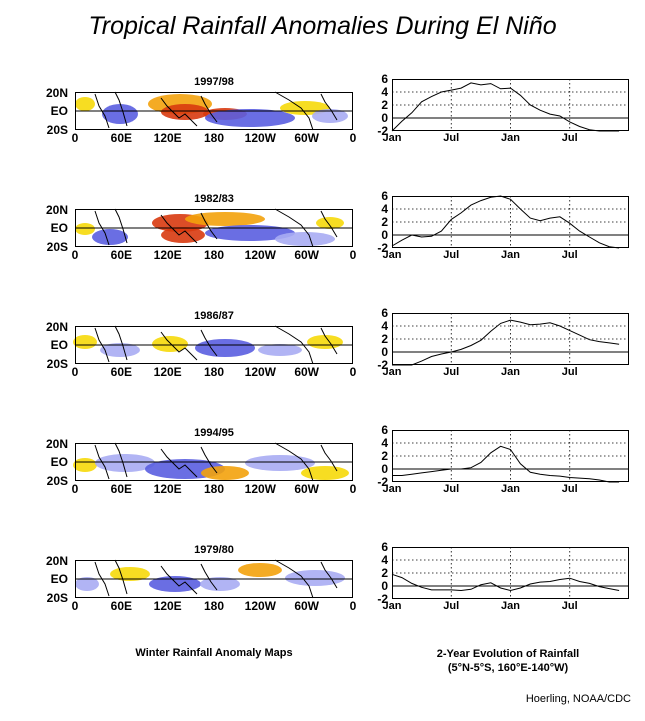  I want to click on evolution-caption-line2: (5°N-5°S, 160°E-140°W), so click(508, 668).